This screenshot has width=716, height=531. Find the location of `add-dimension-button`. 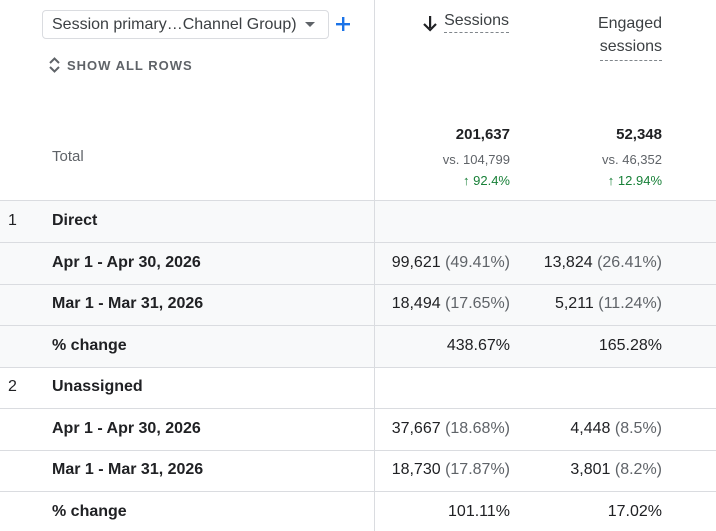

add-dimension-button is located at coordinates (343, 24).